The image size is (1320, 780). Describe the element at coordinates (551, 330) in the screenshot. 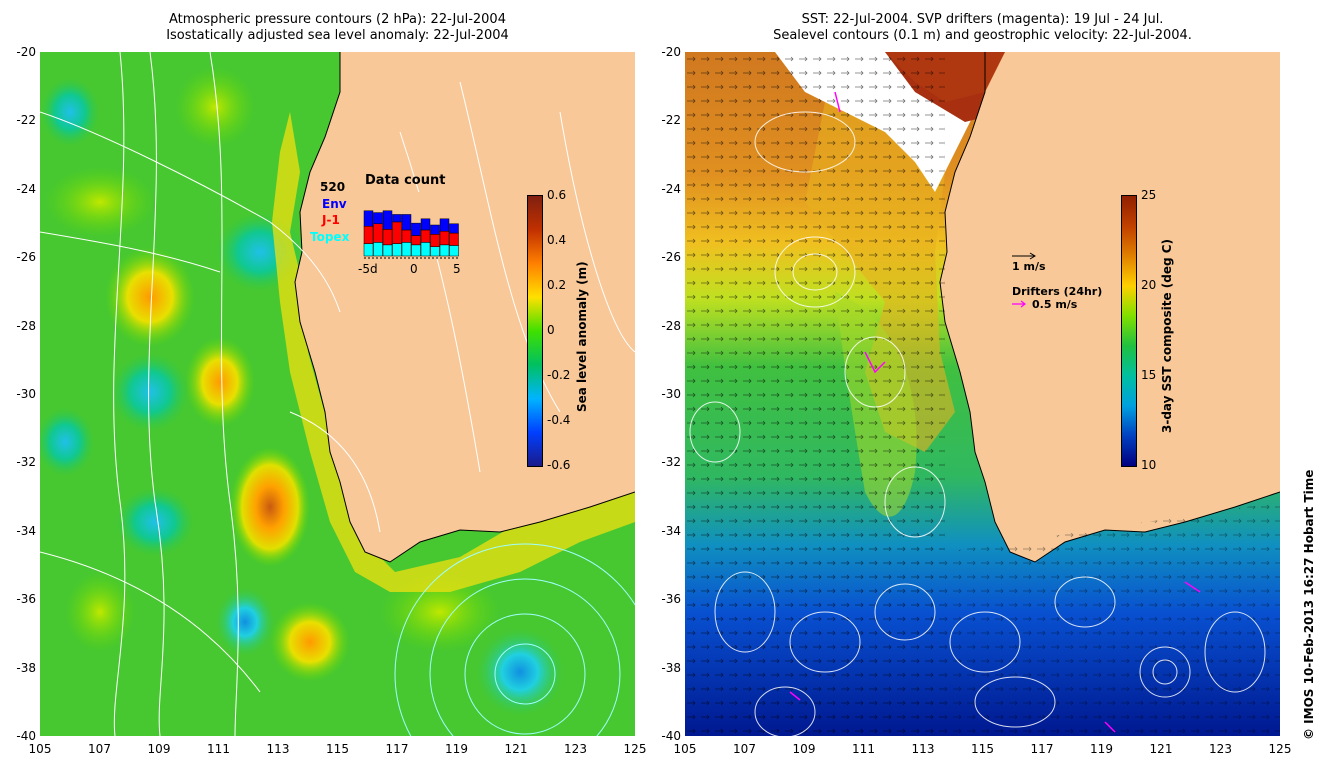

I see `left_panel-colorbar-tick: 0` at that location.